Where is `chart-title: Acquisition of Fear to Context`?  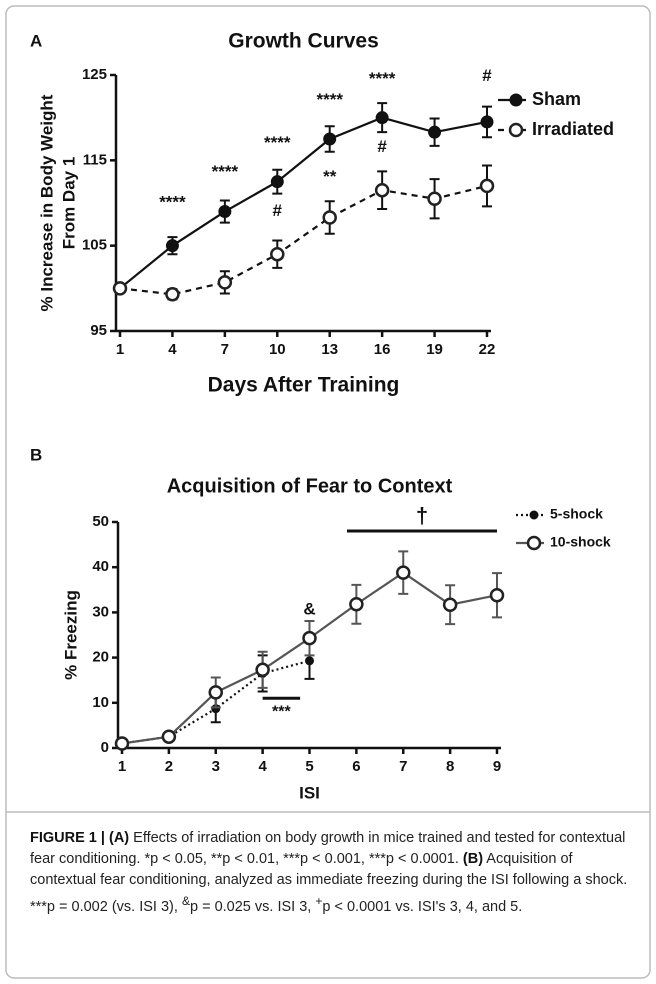 chart-title: Acquisition of Fear to Context is located at coordinates (310, 486).